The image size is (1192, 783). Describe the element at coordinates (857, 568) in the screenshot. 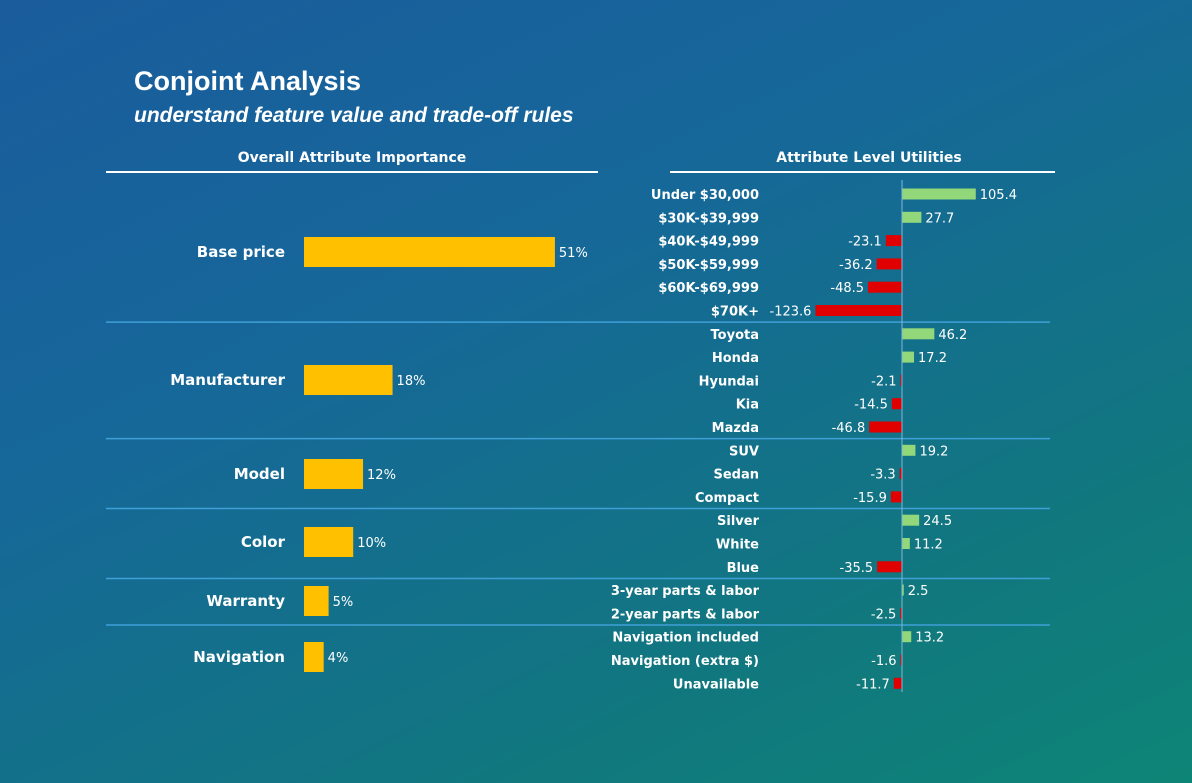

I see `utility-value-label: -35.5` at that location.